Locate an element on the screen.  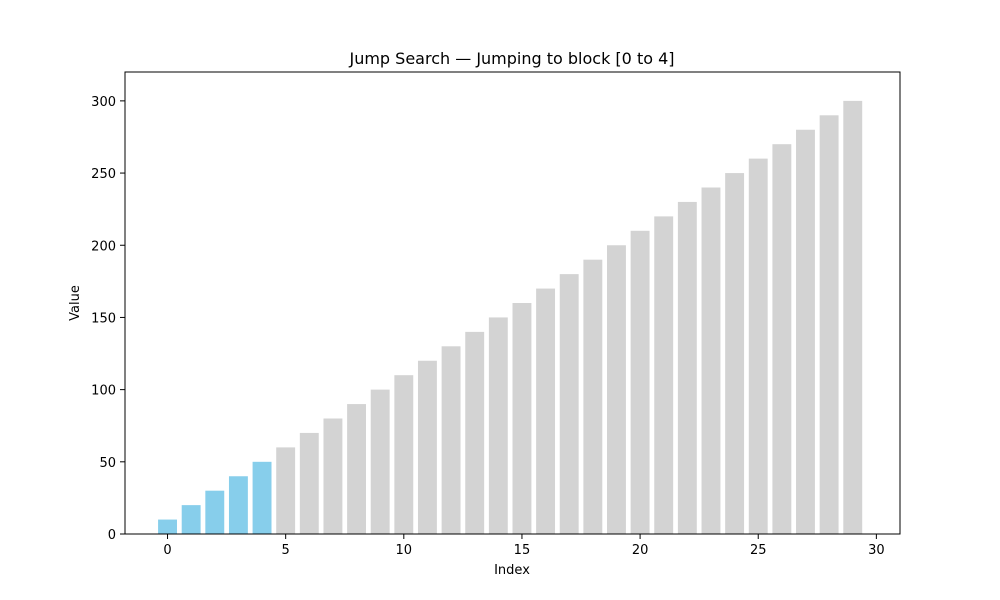
x-tick-label: 20 is located at coordinates (640, 550).